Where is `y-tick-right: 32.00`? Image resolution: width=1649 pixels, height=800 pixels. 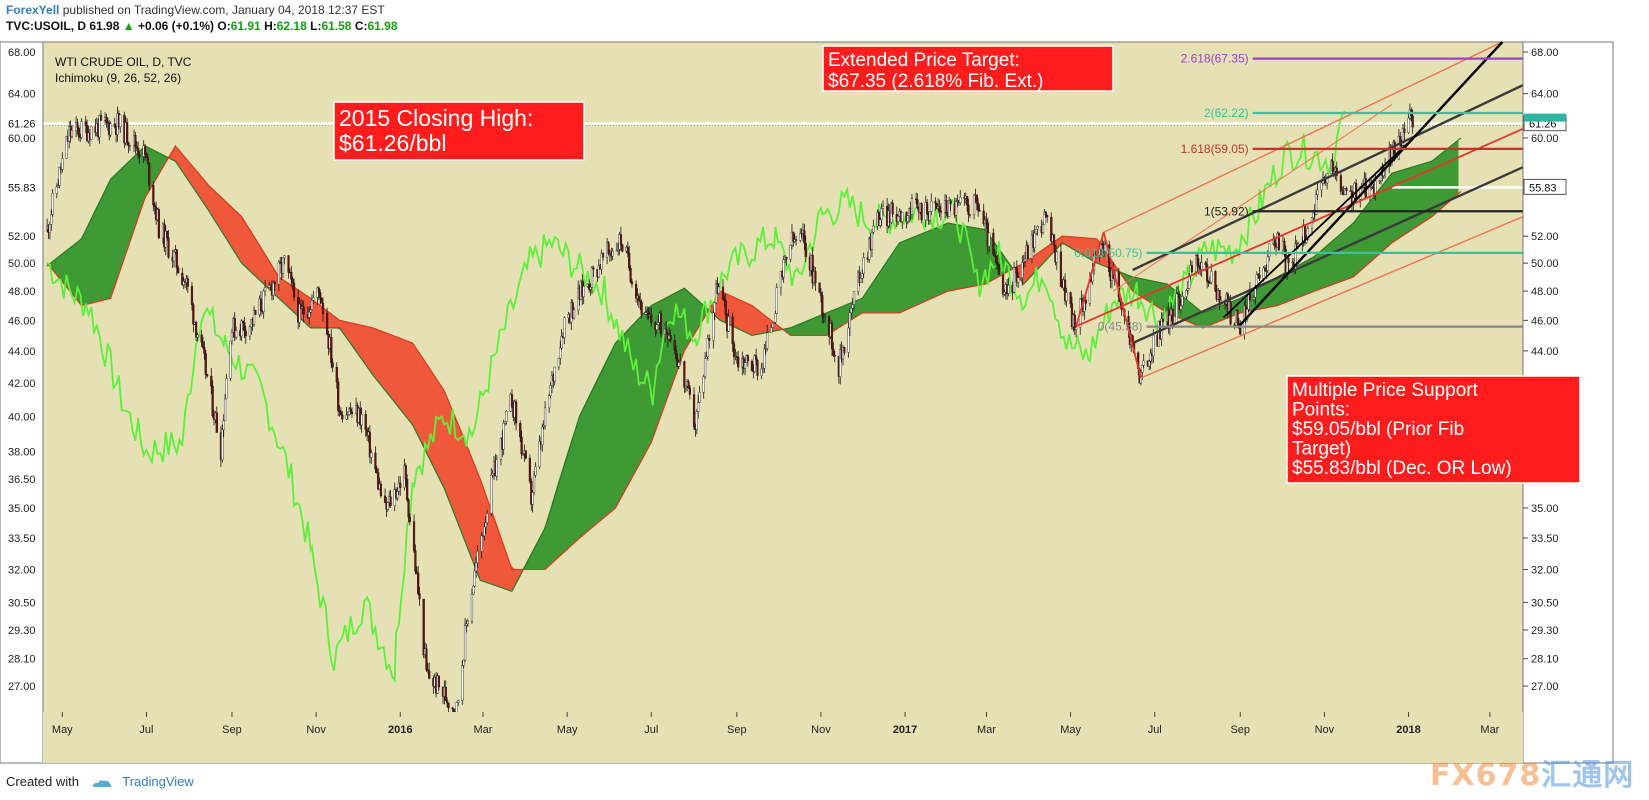 y-tick-right: 32.00 is located at coordinates (1545, 570).